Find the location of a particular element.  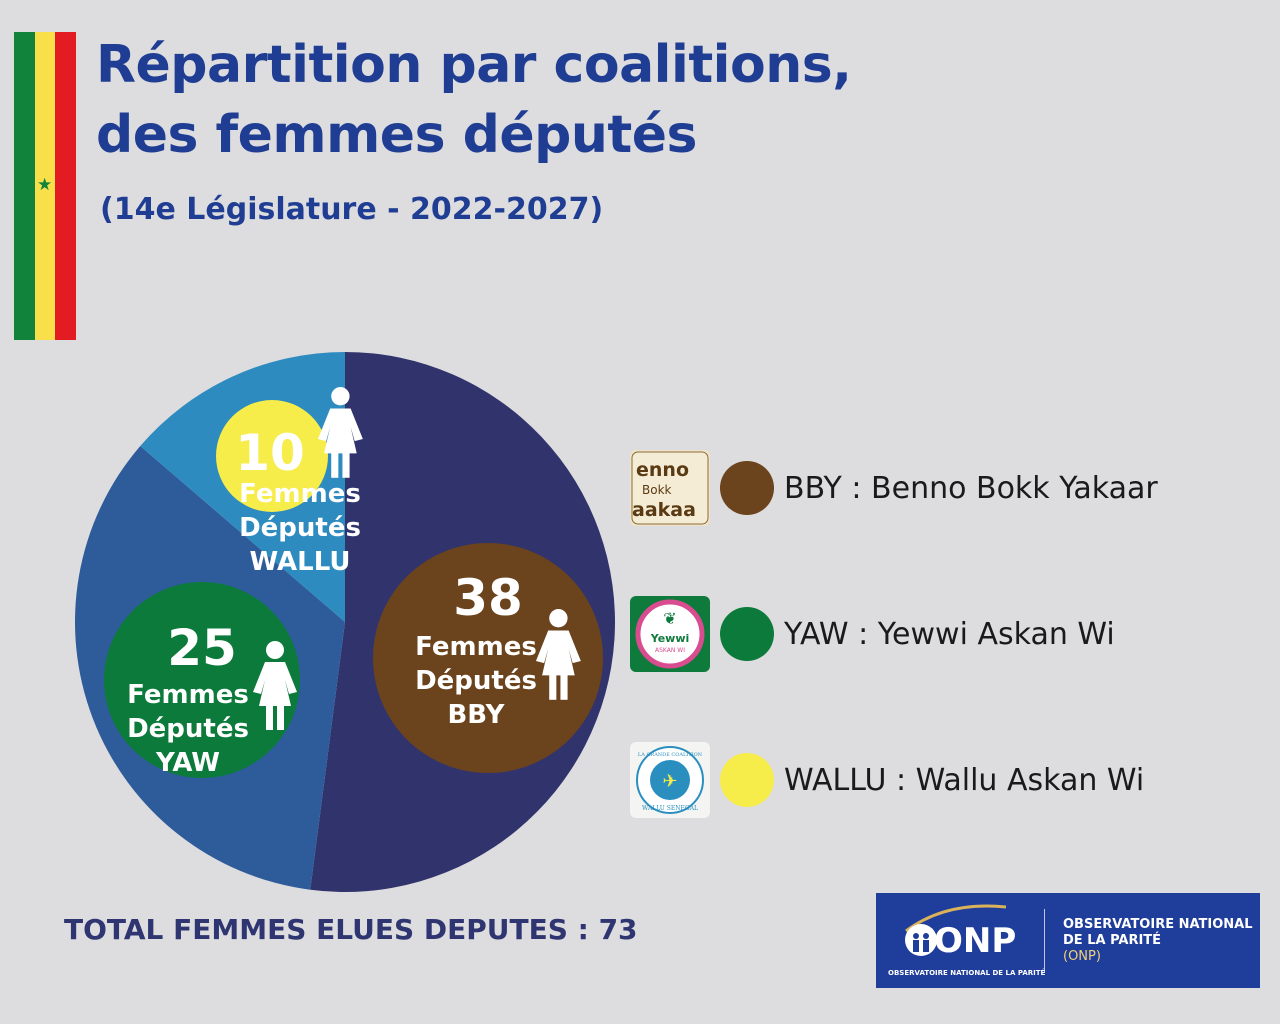

slice-label-bby: BBY is located at coordinates (476, 715).